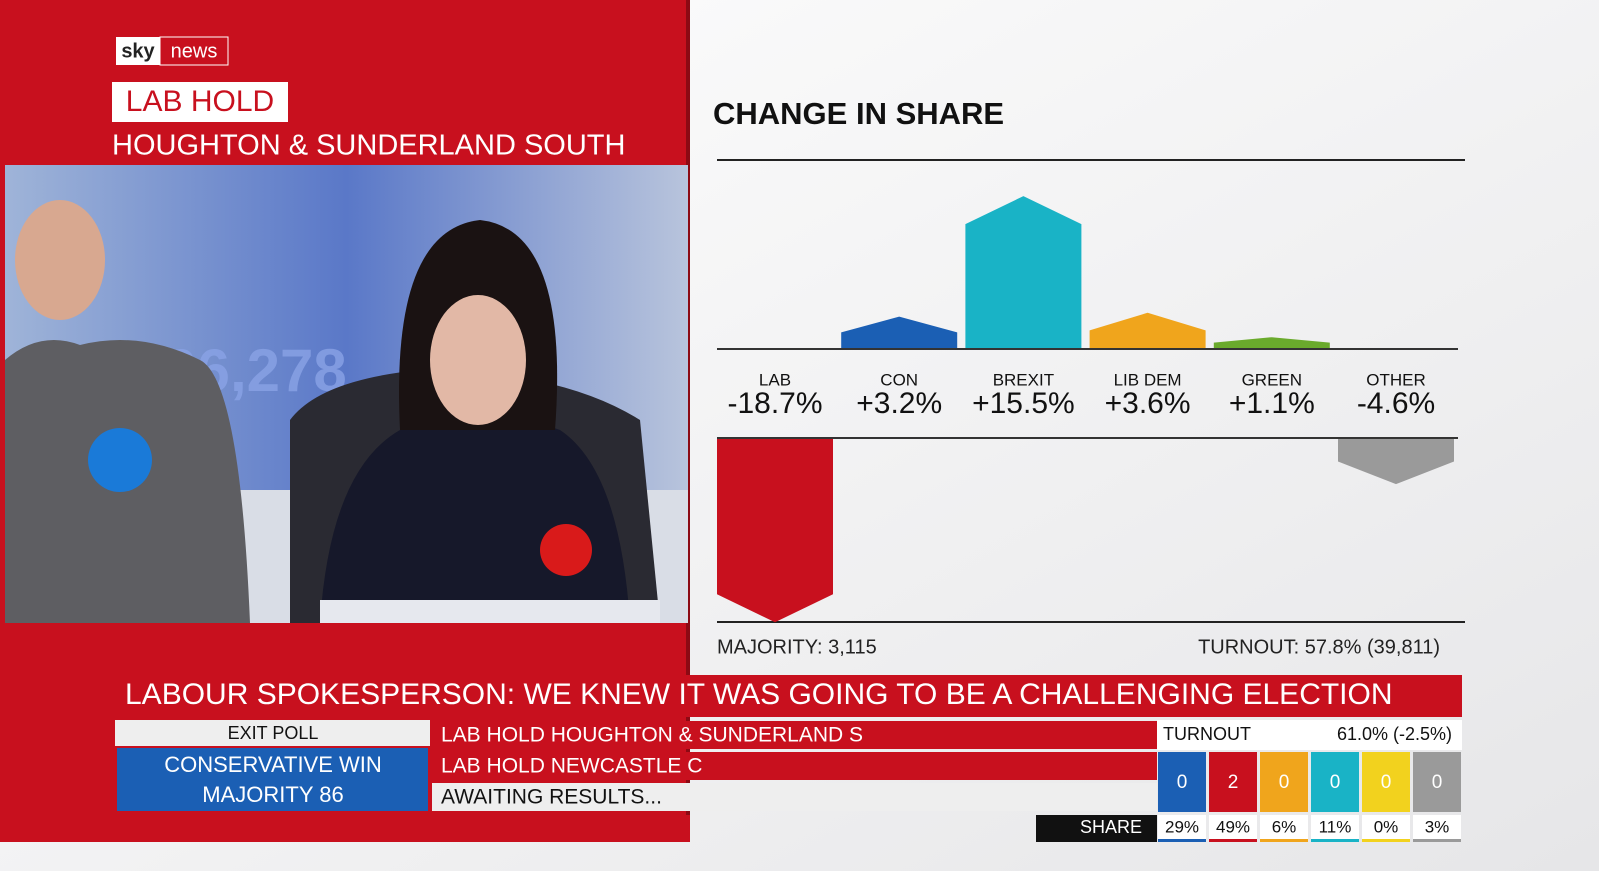  I want to click on logo-news: news, so click(194, 51).